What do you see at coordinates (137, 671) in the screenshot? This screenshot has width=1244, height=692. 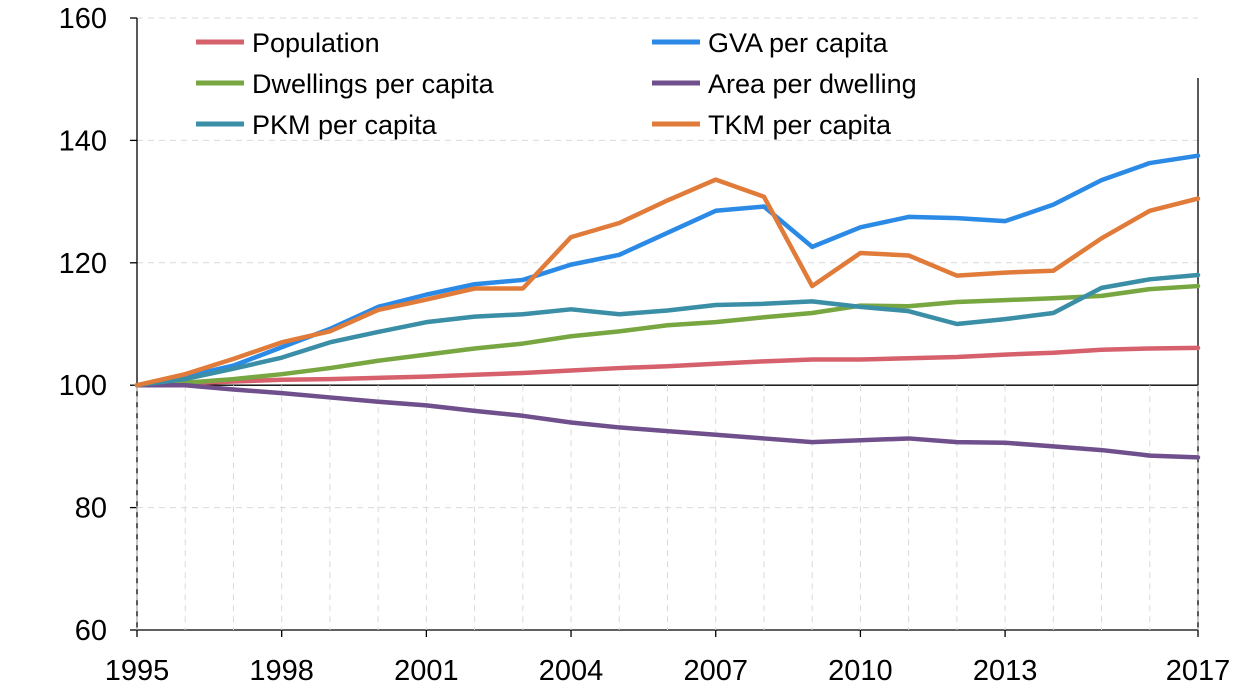 I see `x-tick-label-1995: 1995` at bounding box center [137, 671].